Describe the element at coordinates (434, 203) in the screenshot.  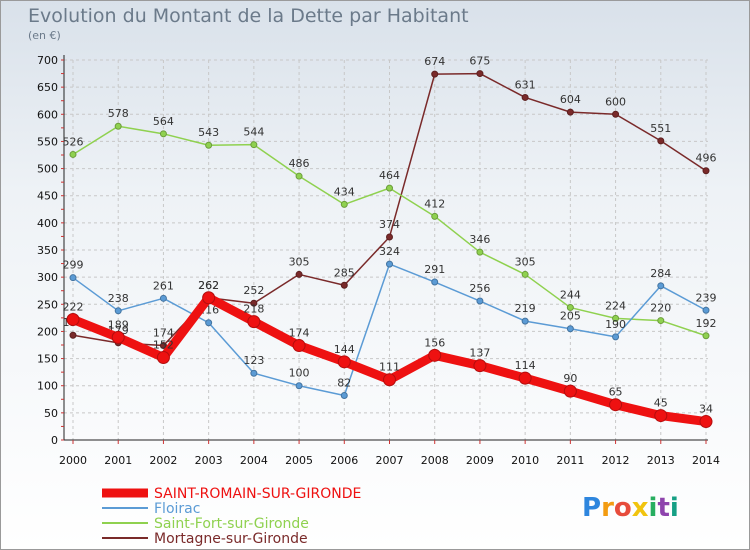
I see `data-label: 412` at that location.